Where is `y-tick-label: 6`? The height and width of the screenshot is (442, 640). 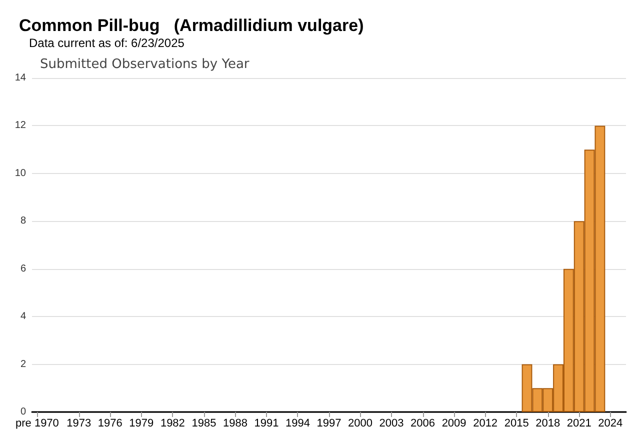
y-tick-label: 6 is located at coordinates (23, 268).